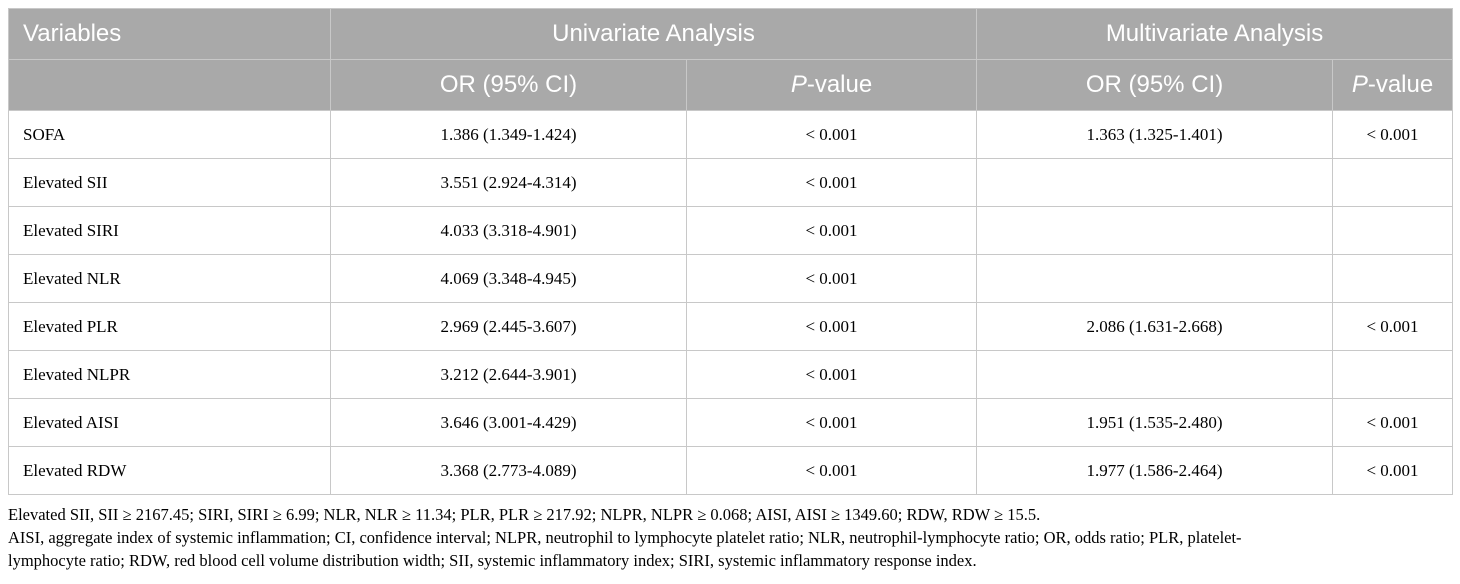  What do you see at coordinates (1155, 470) in the screenshot?
I see `multi-or-cell: 1.977 (1.586-2.464)` at bounding box center [1155, 470].